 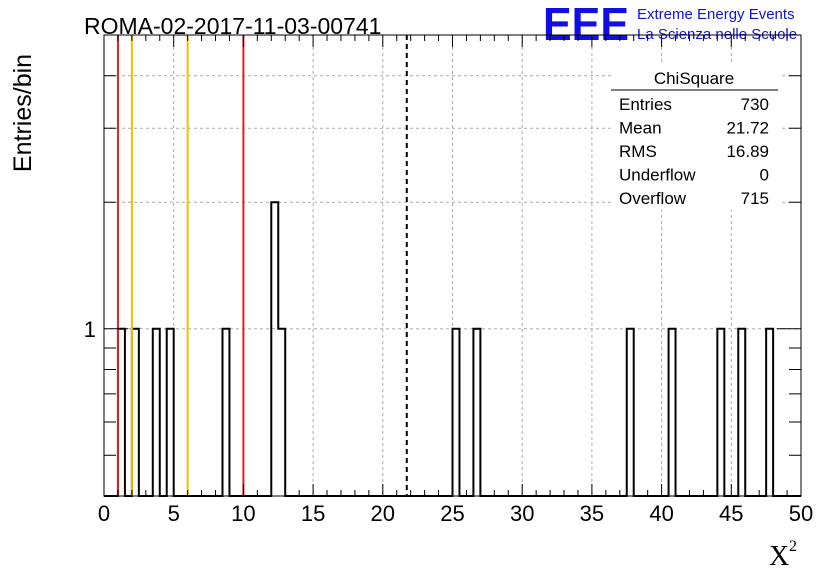 What do you see at coordinates (174, 513) in the screenshot?
I see `x-tick-label: 5` at bounding box center [174, 513].